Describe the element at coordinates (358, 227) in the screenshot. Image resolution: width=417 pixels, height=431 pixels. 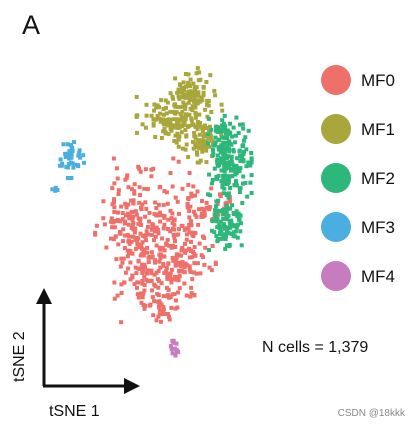
I see `legend-item-mf3: MF3` at that location.